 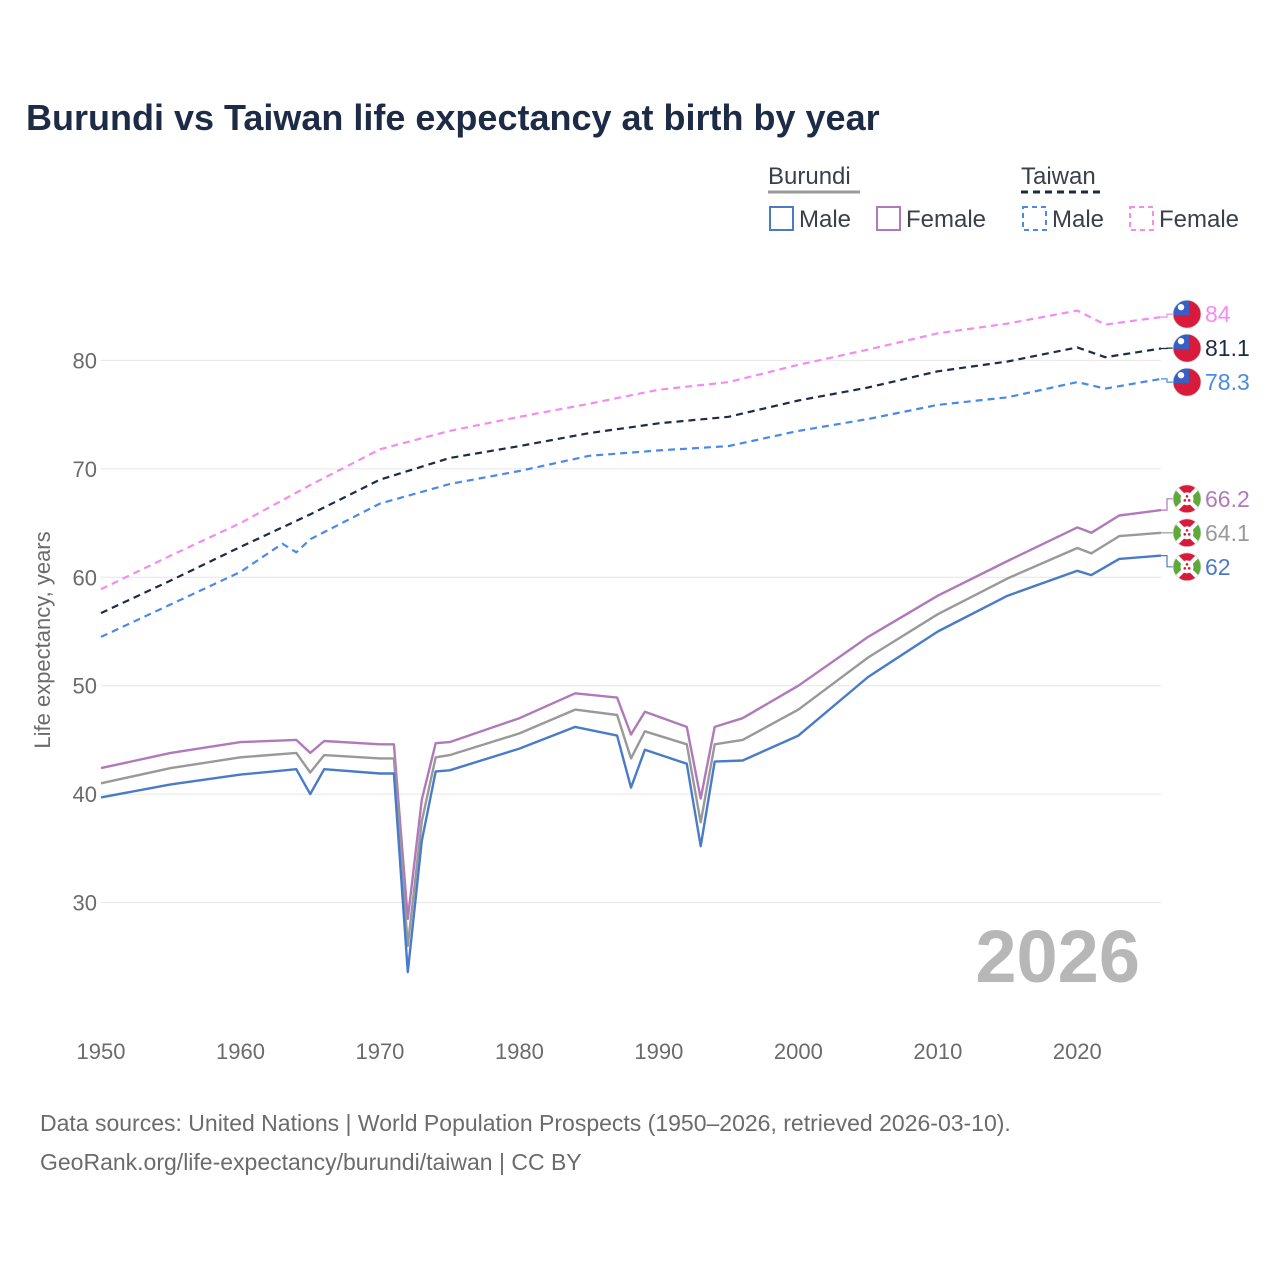 What do you see at coordinates (1205, 440) in the screenshot?
I see `end-labels: 84 81.1 78.3 66.2 64.1 62` at bounding box center [1205, 440].